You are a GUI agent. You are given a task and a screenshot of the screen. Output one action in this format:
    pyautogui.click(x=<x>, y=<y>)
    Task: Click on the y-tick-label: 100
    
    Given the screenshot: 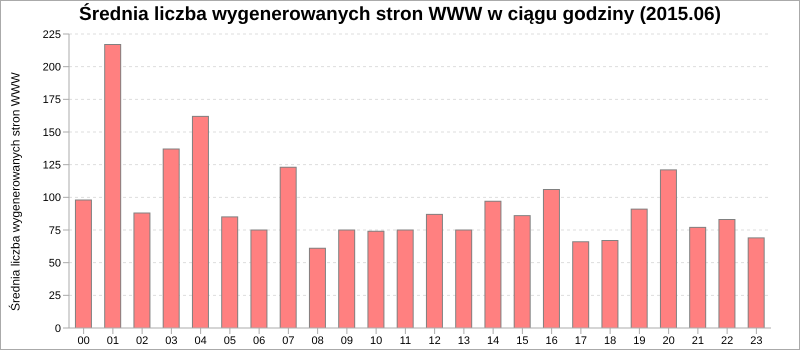 What is the action you would take?
    pyautogui.click(x=51, y=198)
    